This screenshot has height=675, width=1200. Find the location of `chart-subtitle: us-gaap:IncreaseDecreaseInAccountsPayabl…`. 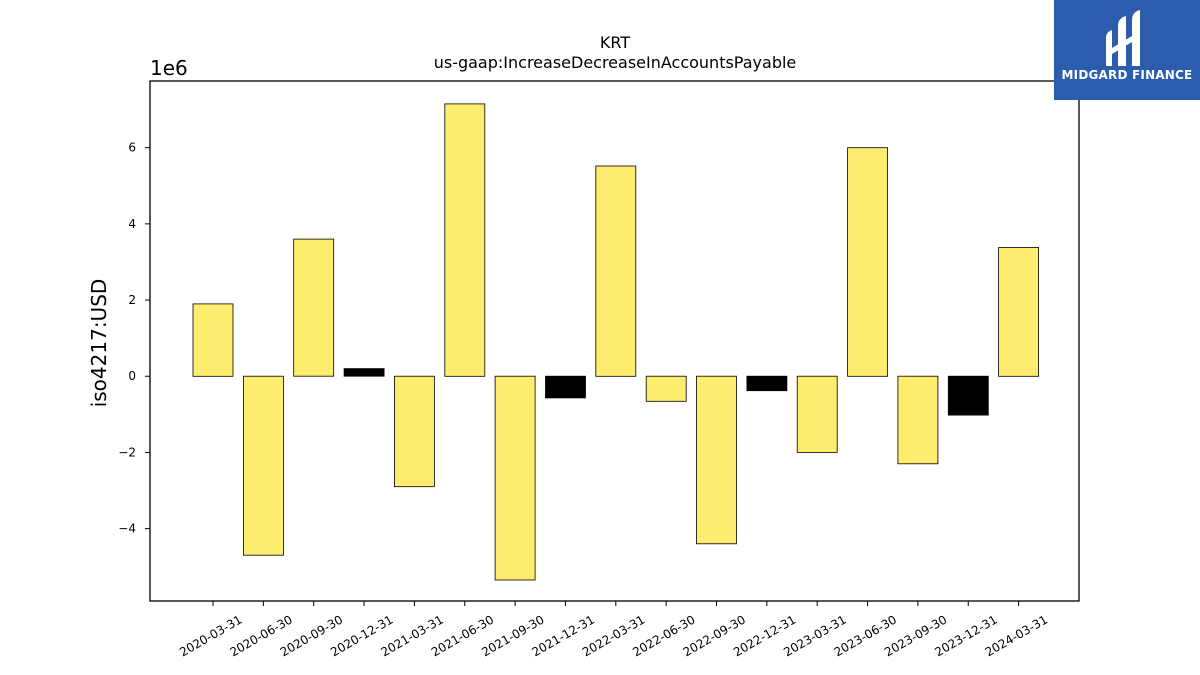

chart-subtitle: us-gaap:IncreaseDecreaseInAccountsPayabl… is located at coordinates (615, 62).